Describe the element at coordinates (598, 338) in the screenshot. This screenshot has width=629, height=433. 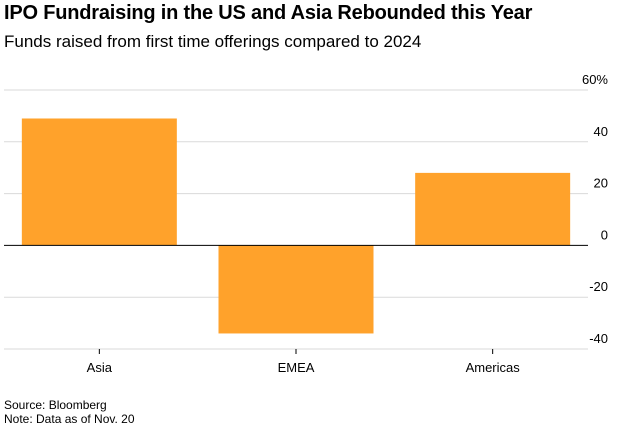
I see `y-tick-label: -40` at that location.